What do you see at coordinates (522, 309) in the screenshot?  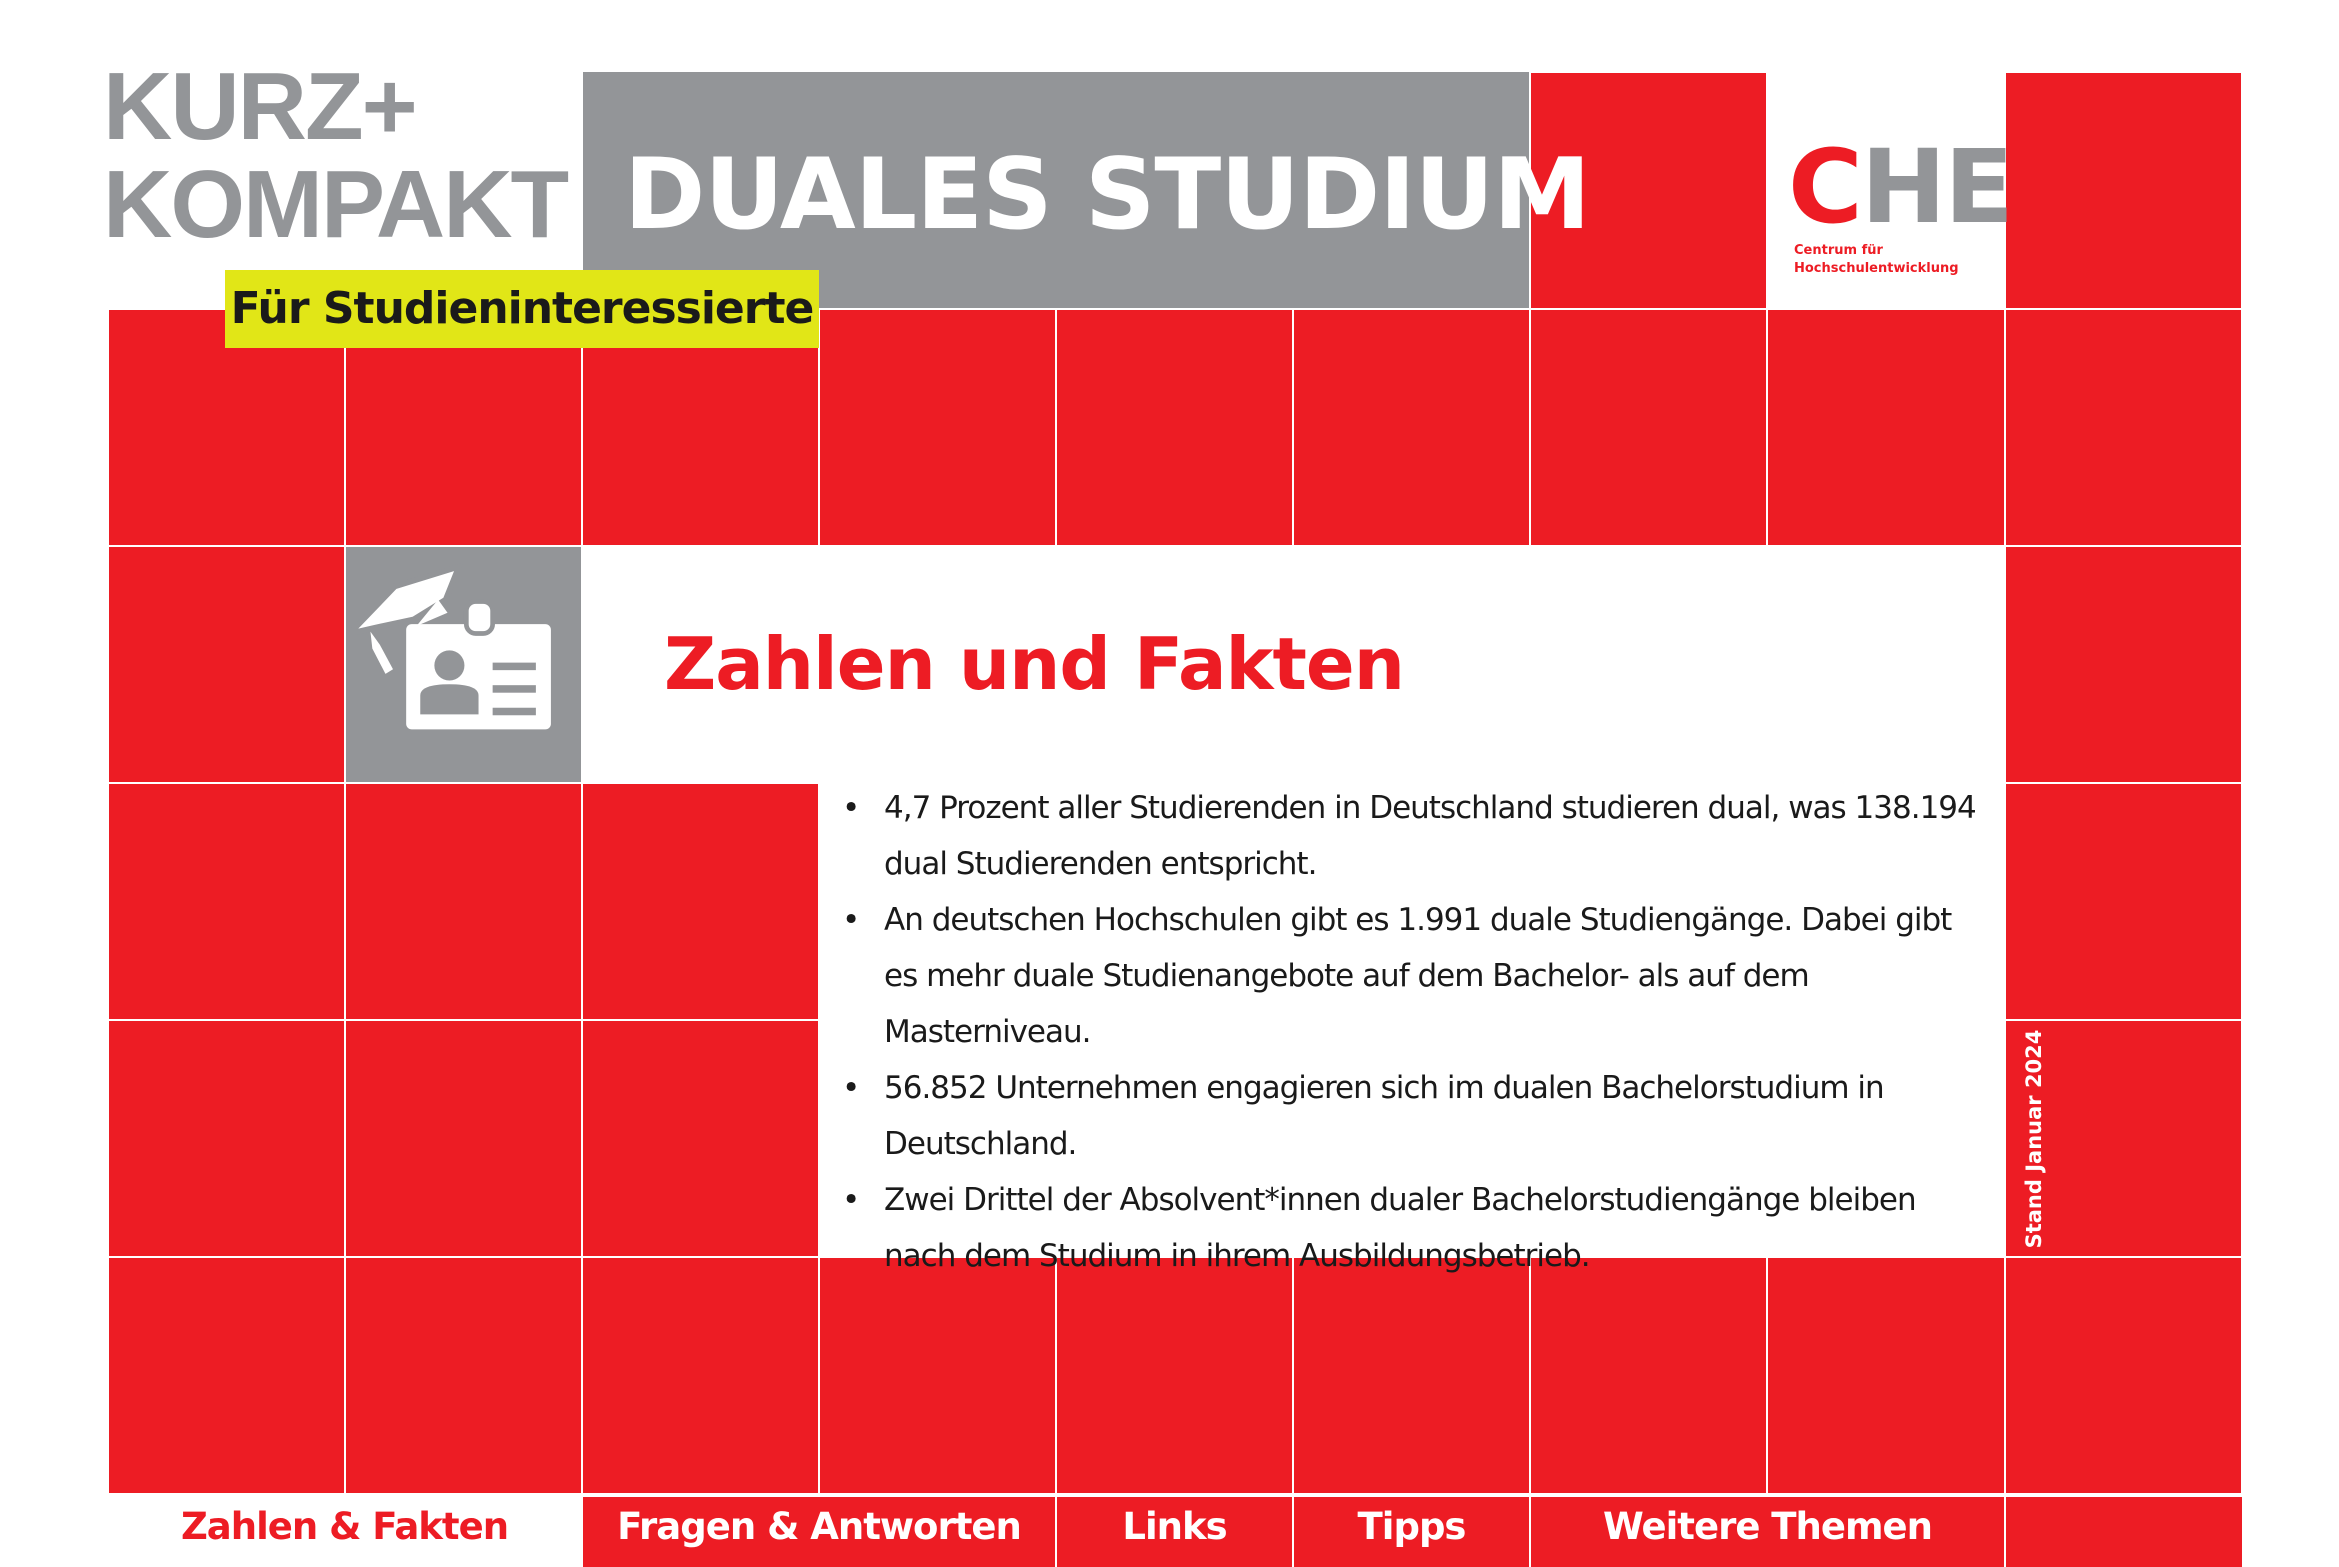 I see `audience-badge: Für Studieninteressierte` at bounding box center [522, 309].